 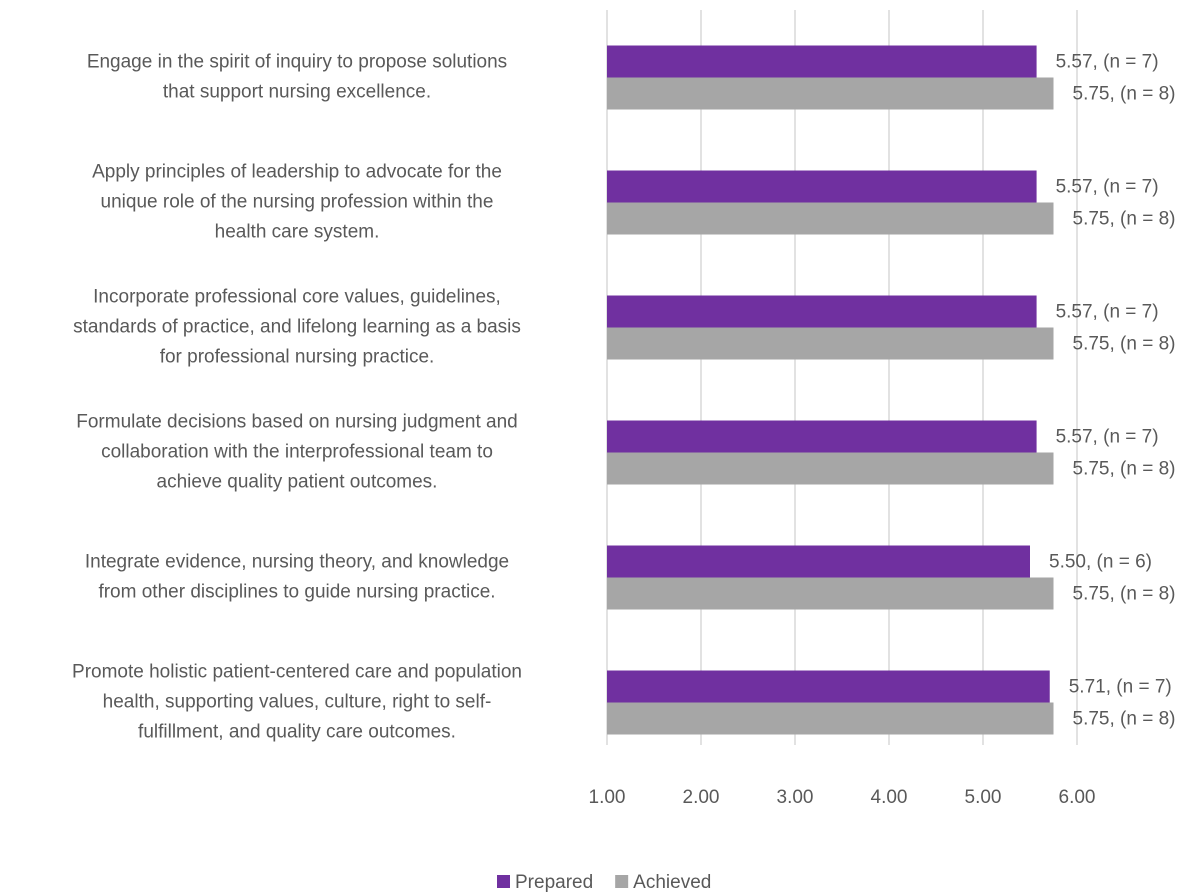 What do you see at coordinates (701, 797) in the screenshot?
I see `x-tick-label: 2.00` at bounding box center [701, 797].